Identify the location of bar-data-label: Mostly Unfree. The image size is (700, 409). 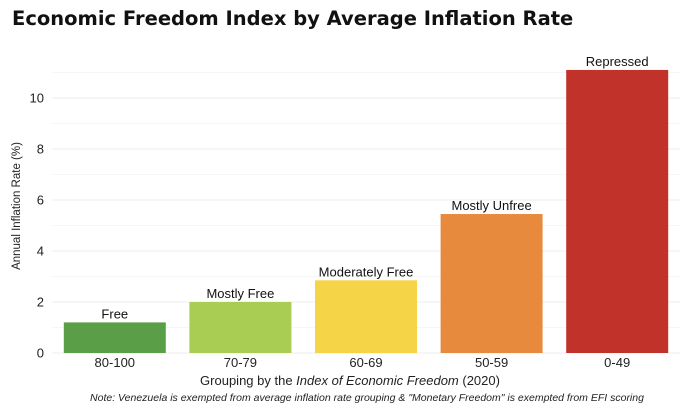
(491, 205).